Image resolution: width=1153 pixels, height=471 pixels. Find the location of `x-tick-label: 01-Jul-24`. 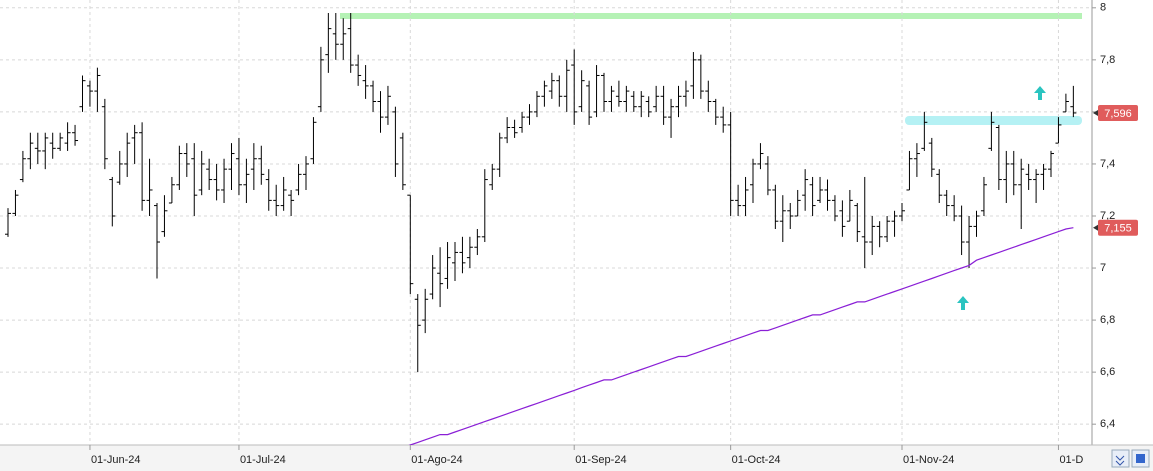

x-tick-label: 01-Jul-24 is located at coordinates (263, 460).